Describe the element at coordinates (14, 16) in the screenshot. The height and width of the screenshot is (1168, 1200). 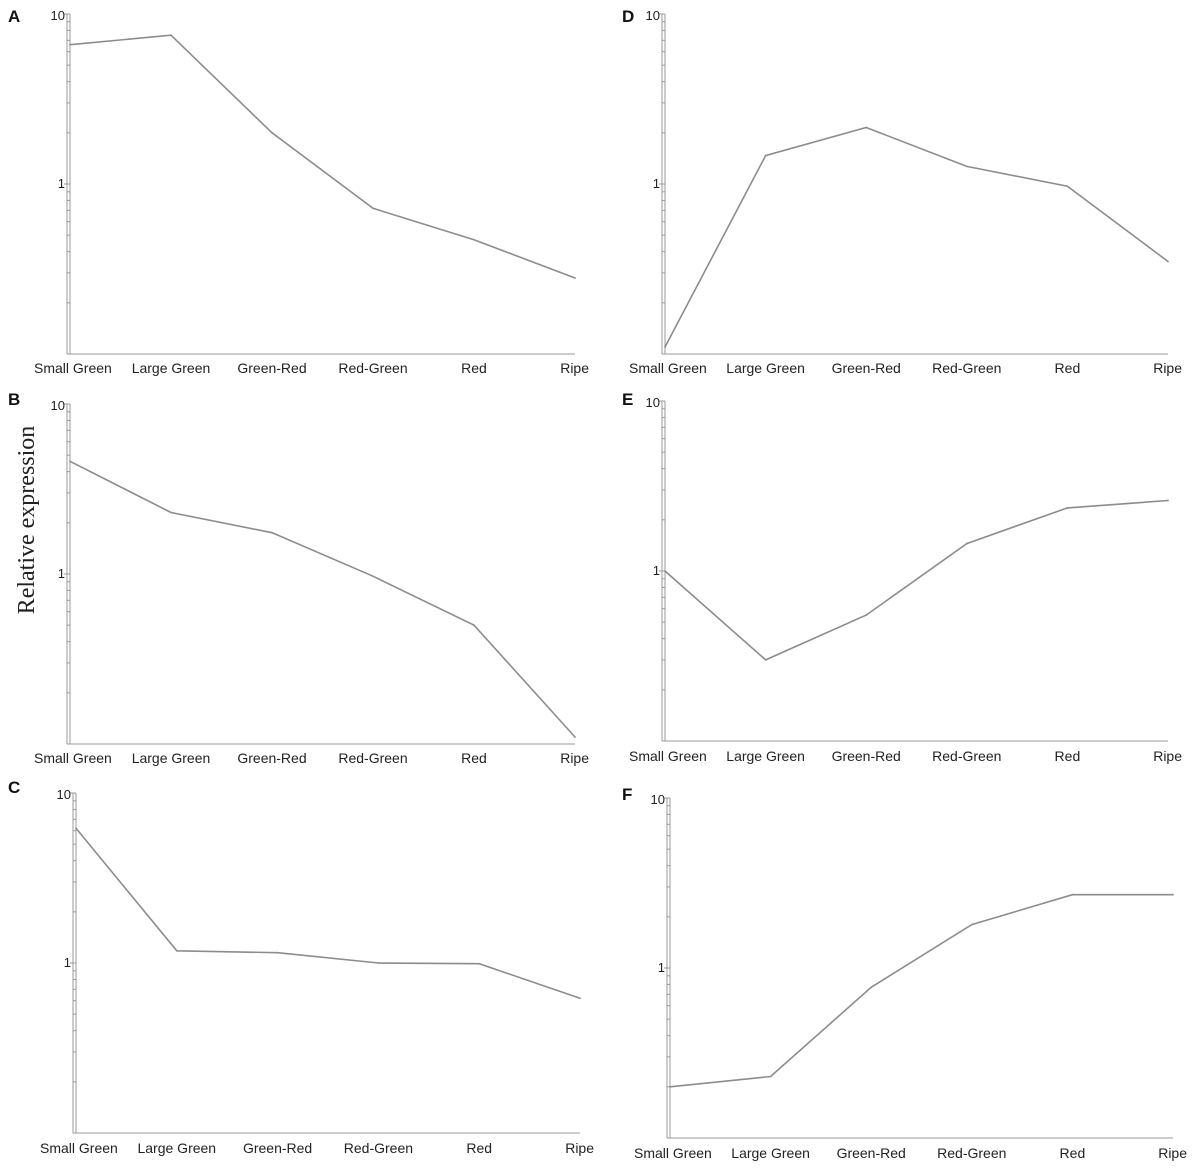
I see `panel-label: A` at that location.